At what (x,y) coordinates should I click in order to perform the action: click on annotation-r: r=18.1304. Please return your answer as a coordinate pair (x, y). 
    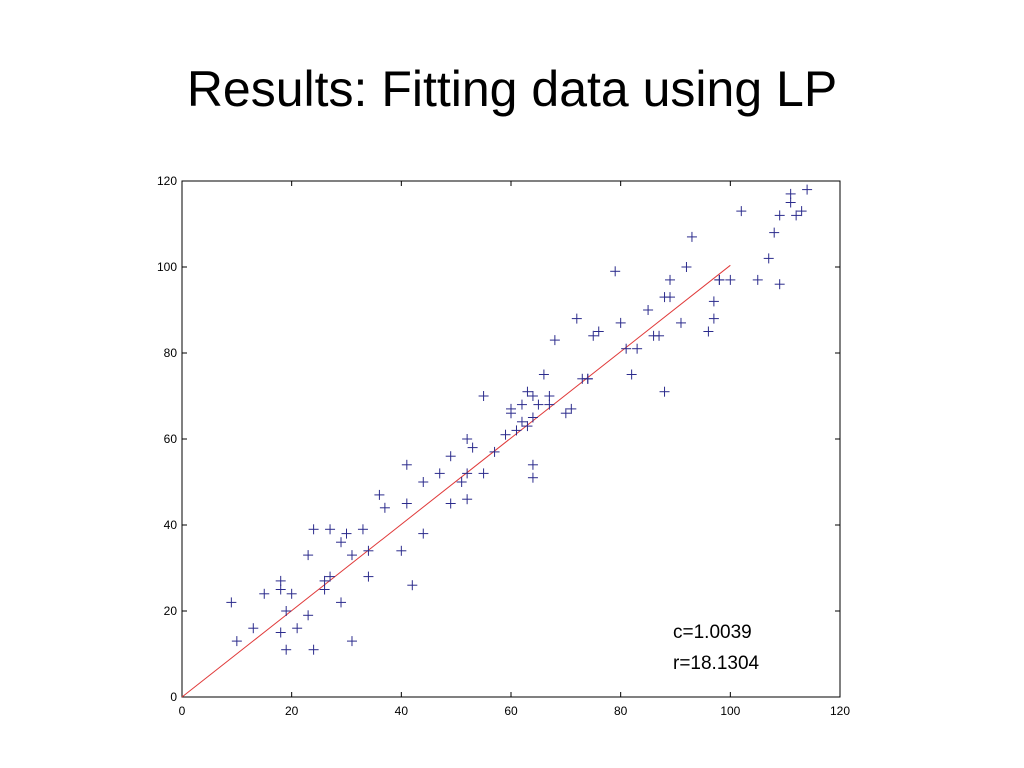
    Looking at the image, I should click on (716, 663).